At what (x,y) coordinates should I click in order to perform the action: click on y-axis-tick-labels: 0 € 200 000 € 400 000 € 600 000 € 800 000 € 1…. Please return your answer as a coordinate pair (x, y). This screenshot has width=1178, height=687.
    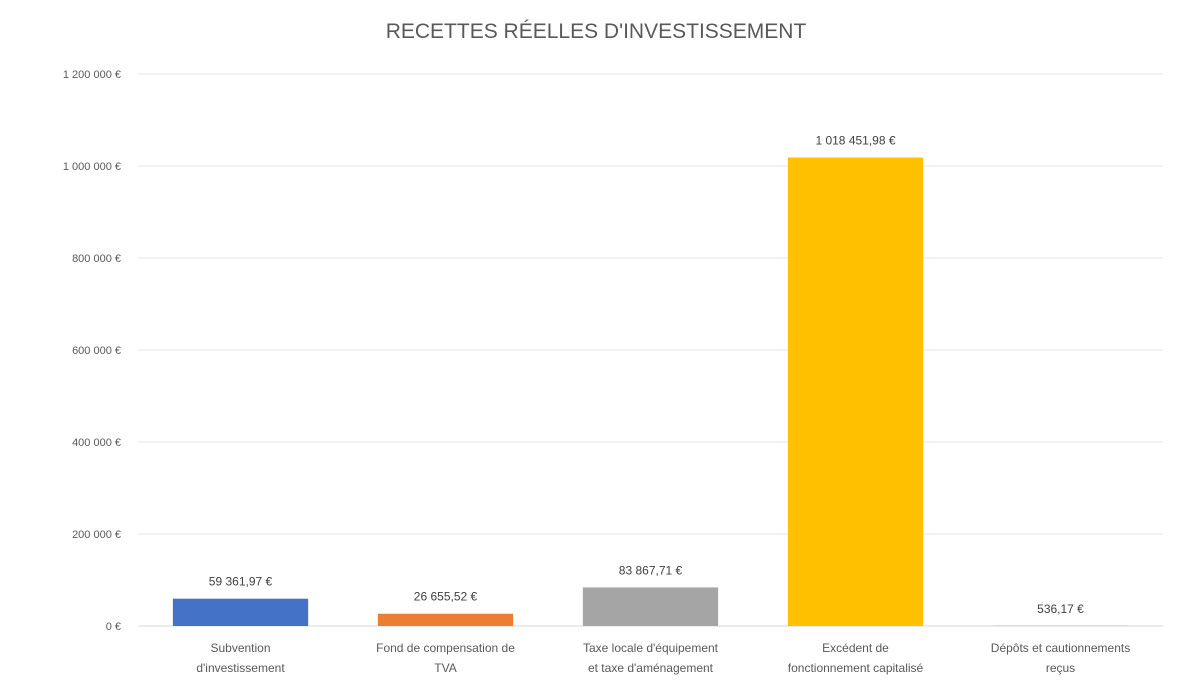
    Looking at the image, I should click on (92, 351).